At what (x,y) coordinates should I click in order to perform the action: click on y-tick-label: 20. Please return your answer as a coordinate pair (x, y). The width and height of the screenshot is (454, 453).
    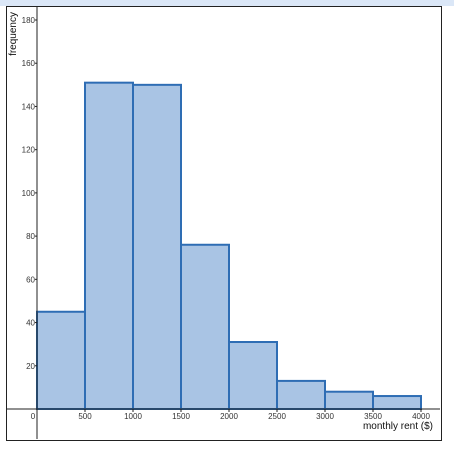
    Looking at the image, I should click on (30, 366).